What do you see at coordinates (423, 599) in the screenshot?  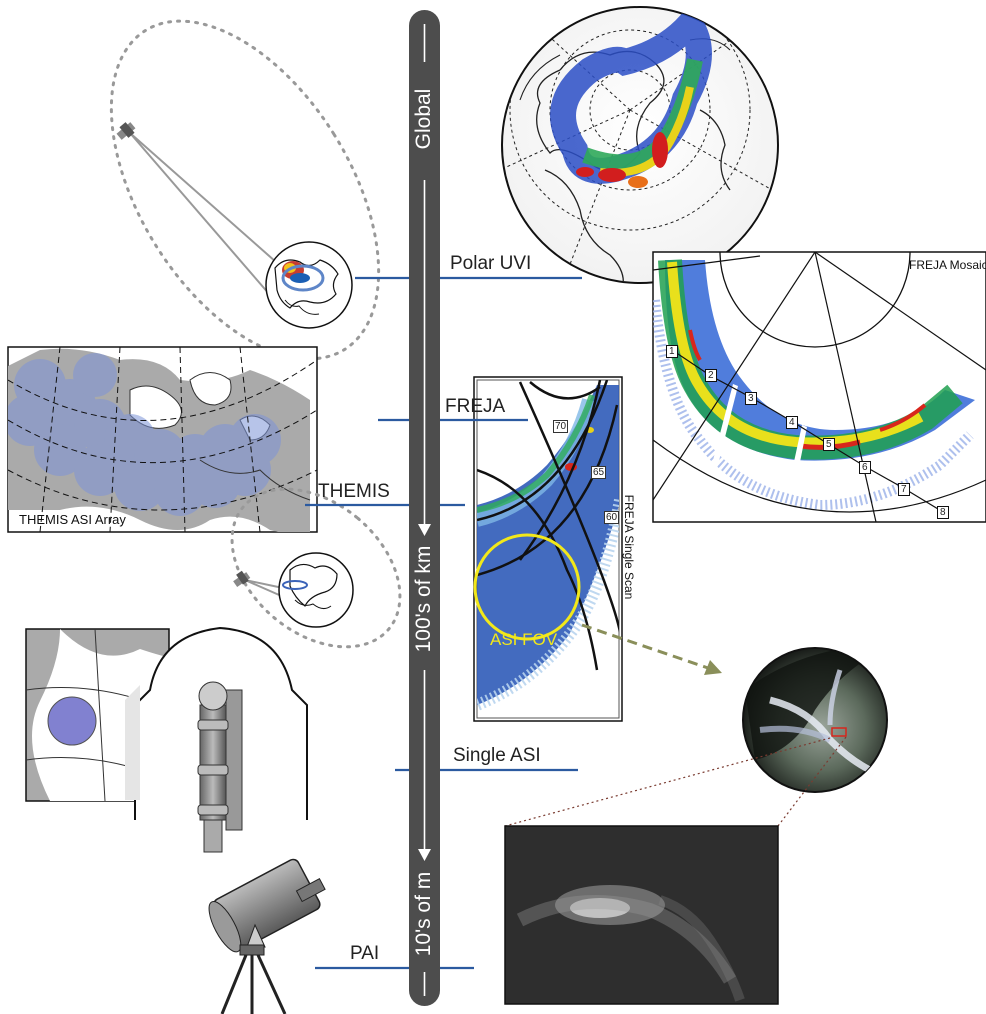 I see `scale-100s-km-label: 100's of km` at bounding box center [423, 599].